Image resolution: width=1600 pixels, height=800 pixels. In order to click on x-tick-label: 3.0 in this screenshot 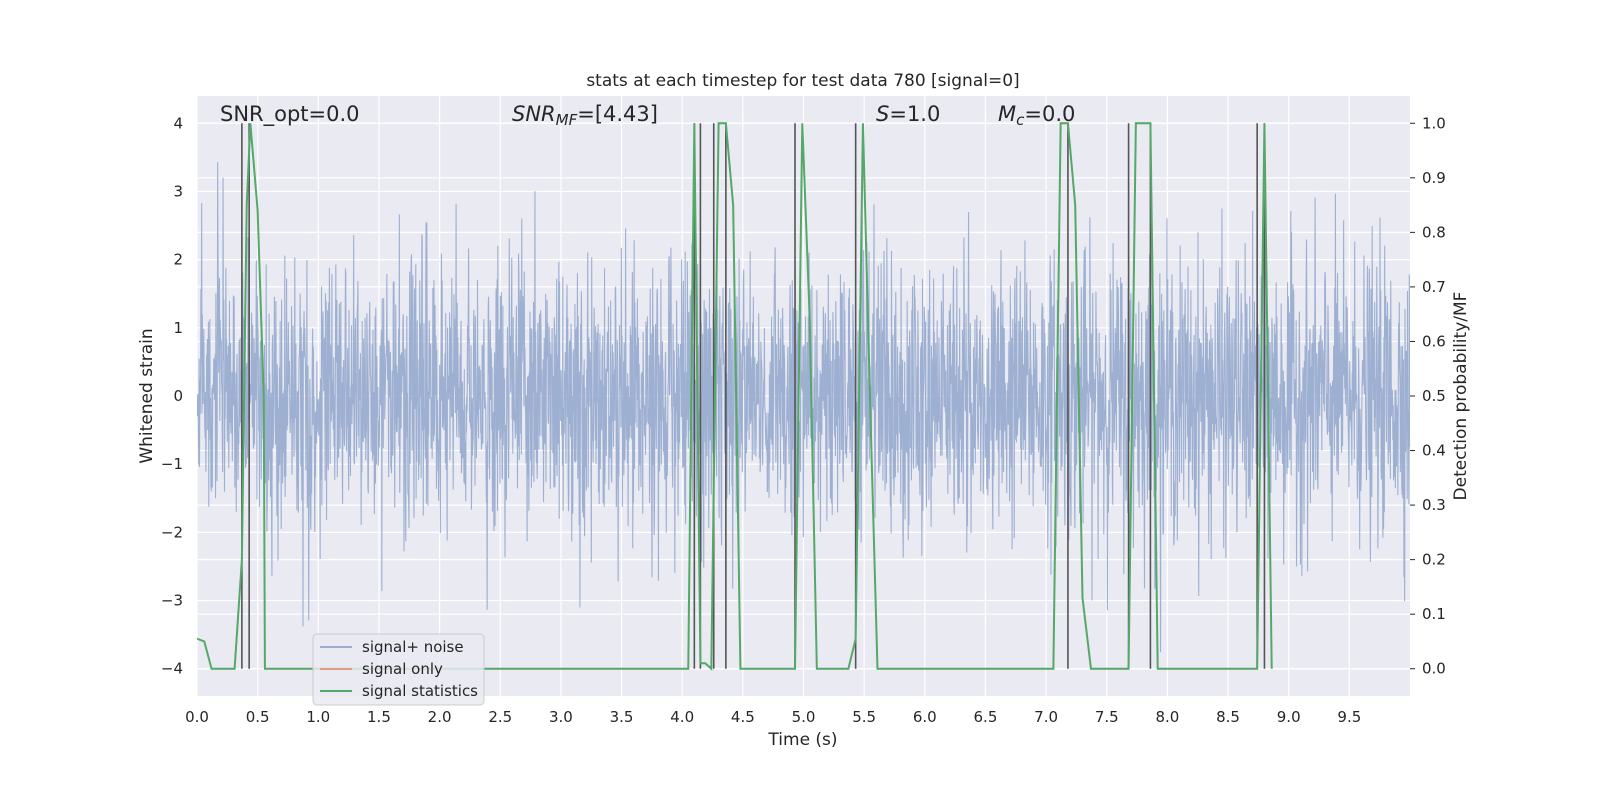, I will do `click(561, 717)`.